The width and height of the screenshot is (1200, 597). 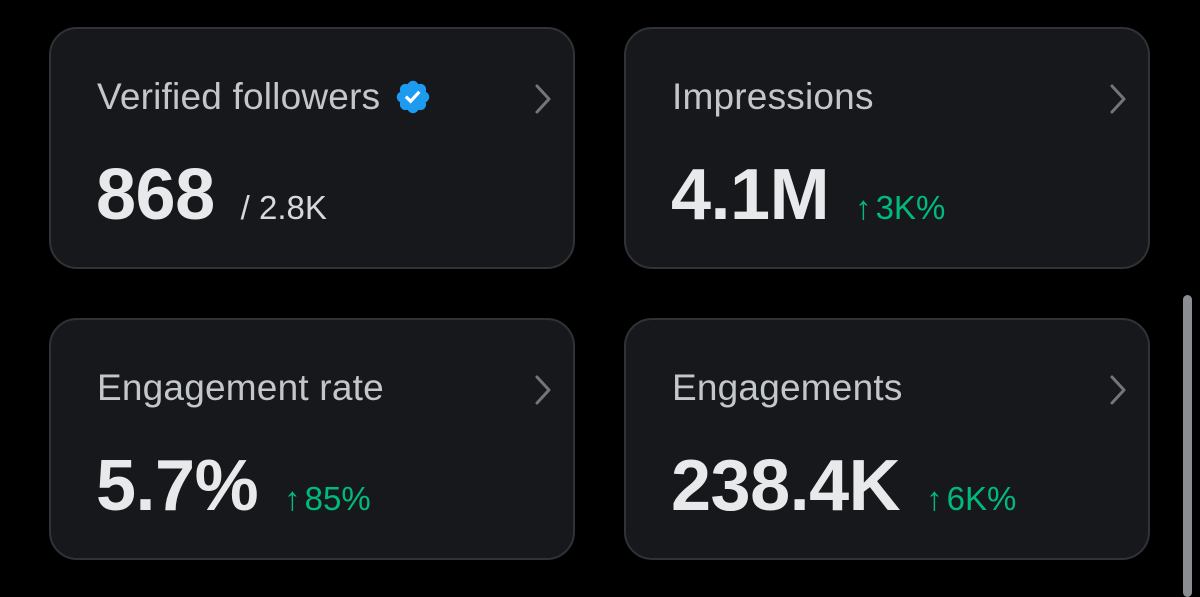 I want to click on card-title-row: Impressions, so click(x=773, y=97).